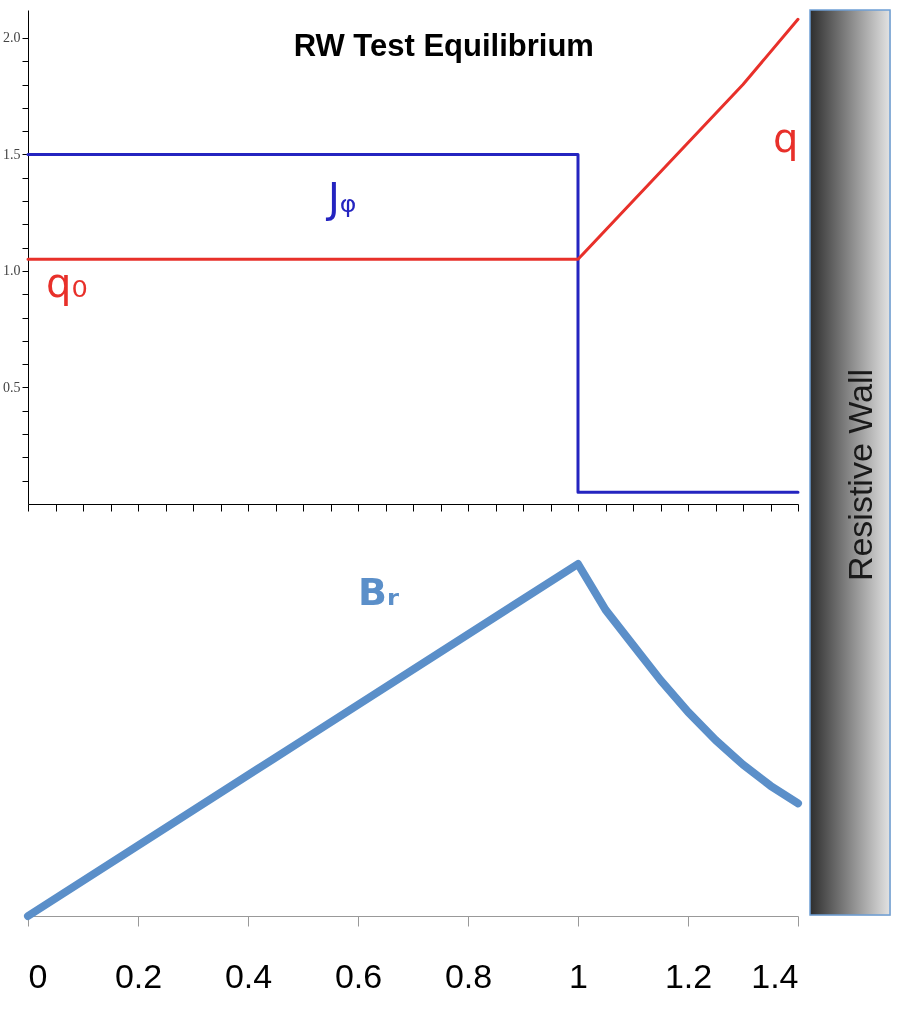  Describe the element at coordinates (443, 45) in the screenshot. I see `text: RW Test Equilibrium` at that location.